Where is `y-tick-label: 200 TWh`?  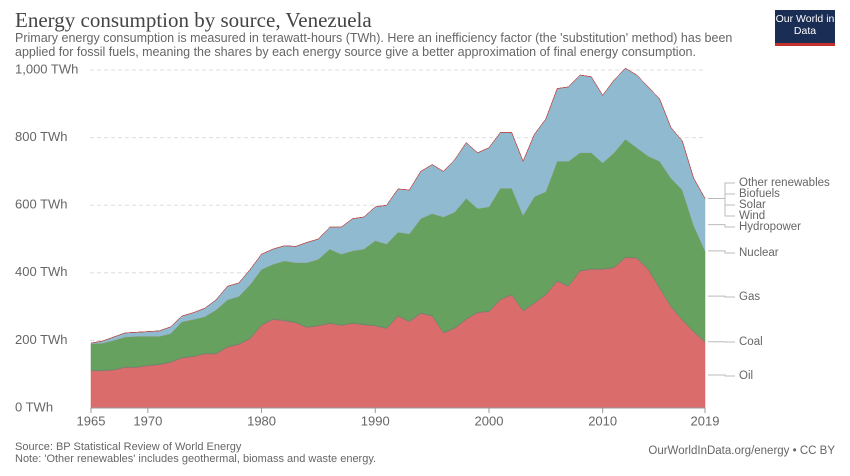
y-tick-label: 200 TWh is located at coordinates (41, 339).